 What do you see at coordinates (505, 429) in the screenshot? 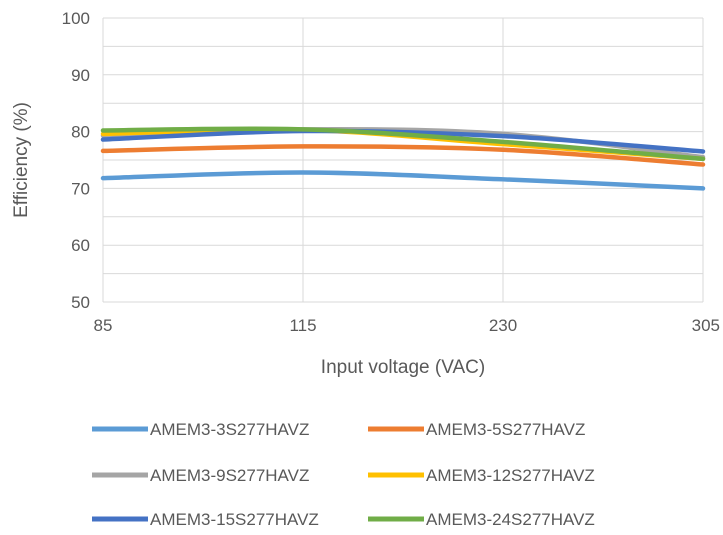
I see `legend-label: AMEM3-5S277HAVZ` at bounding box center [505, 429].